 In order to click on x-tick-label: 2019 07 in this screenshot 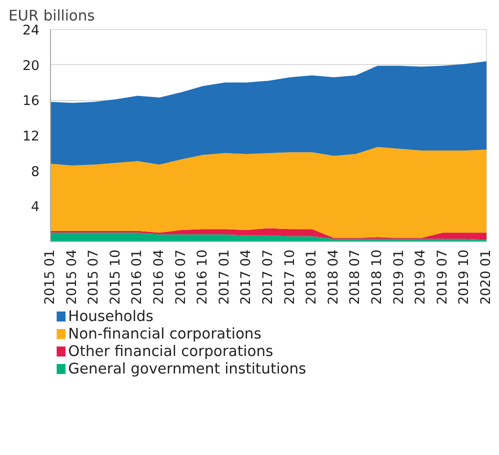, I will do `click(442, 277)`.